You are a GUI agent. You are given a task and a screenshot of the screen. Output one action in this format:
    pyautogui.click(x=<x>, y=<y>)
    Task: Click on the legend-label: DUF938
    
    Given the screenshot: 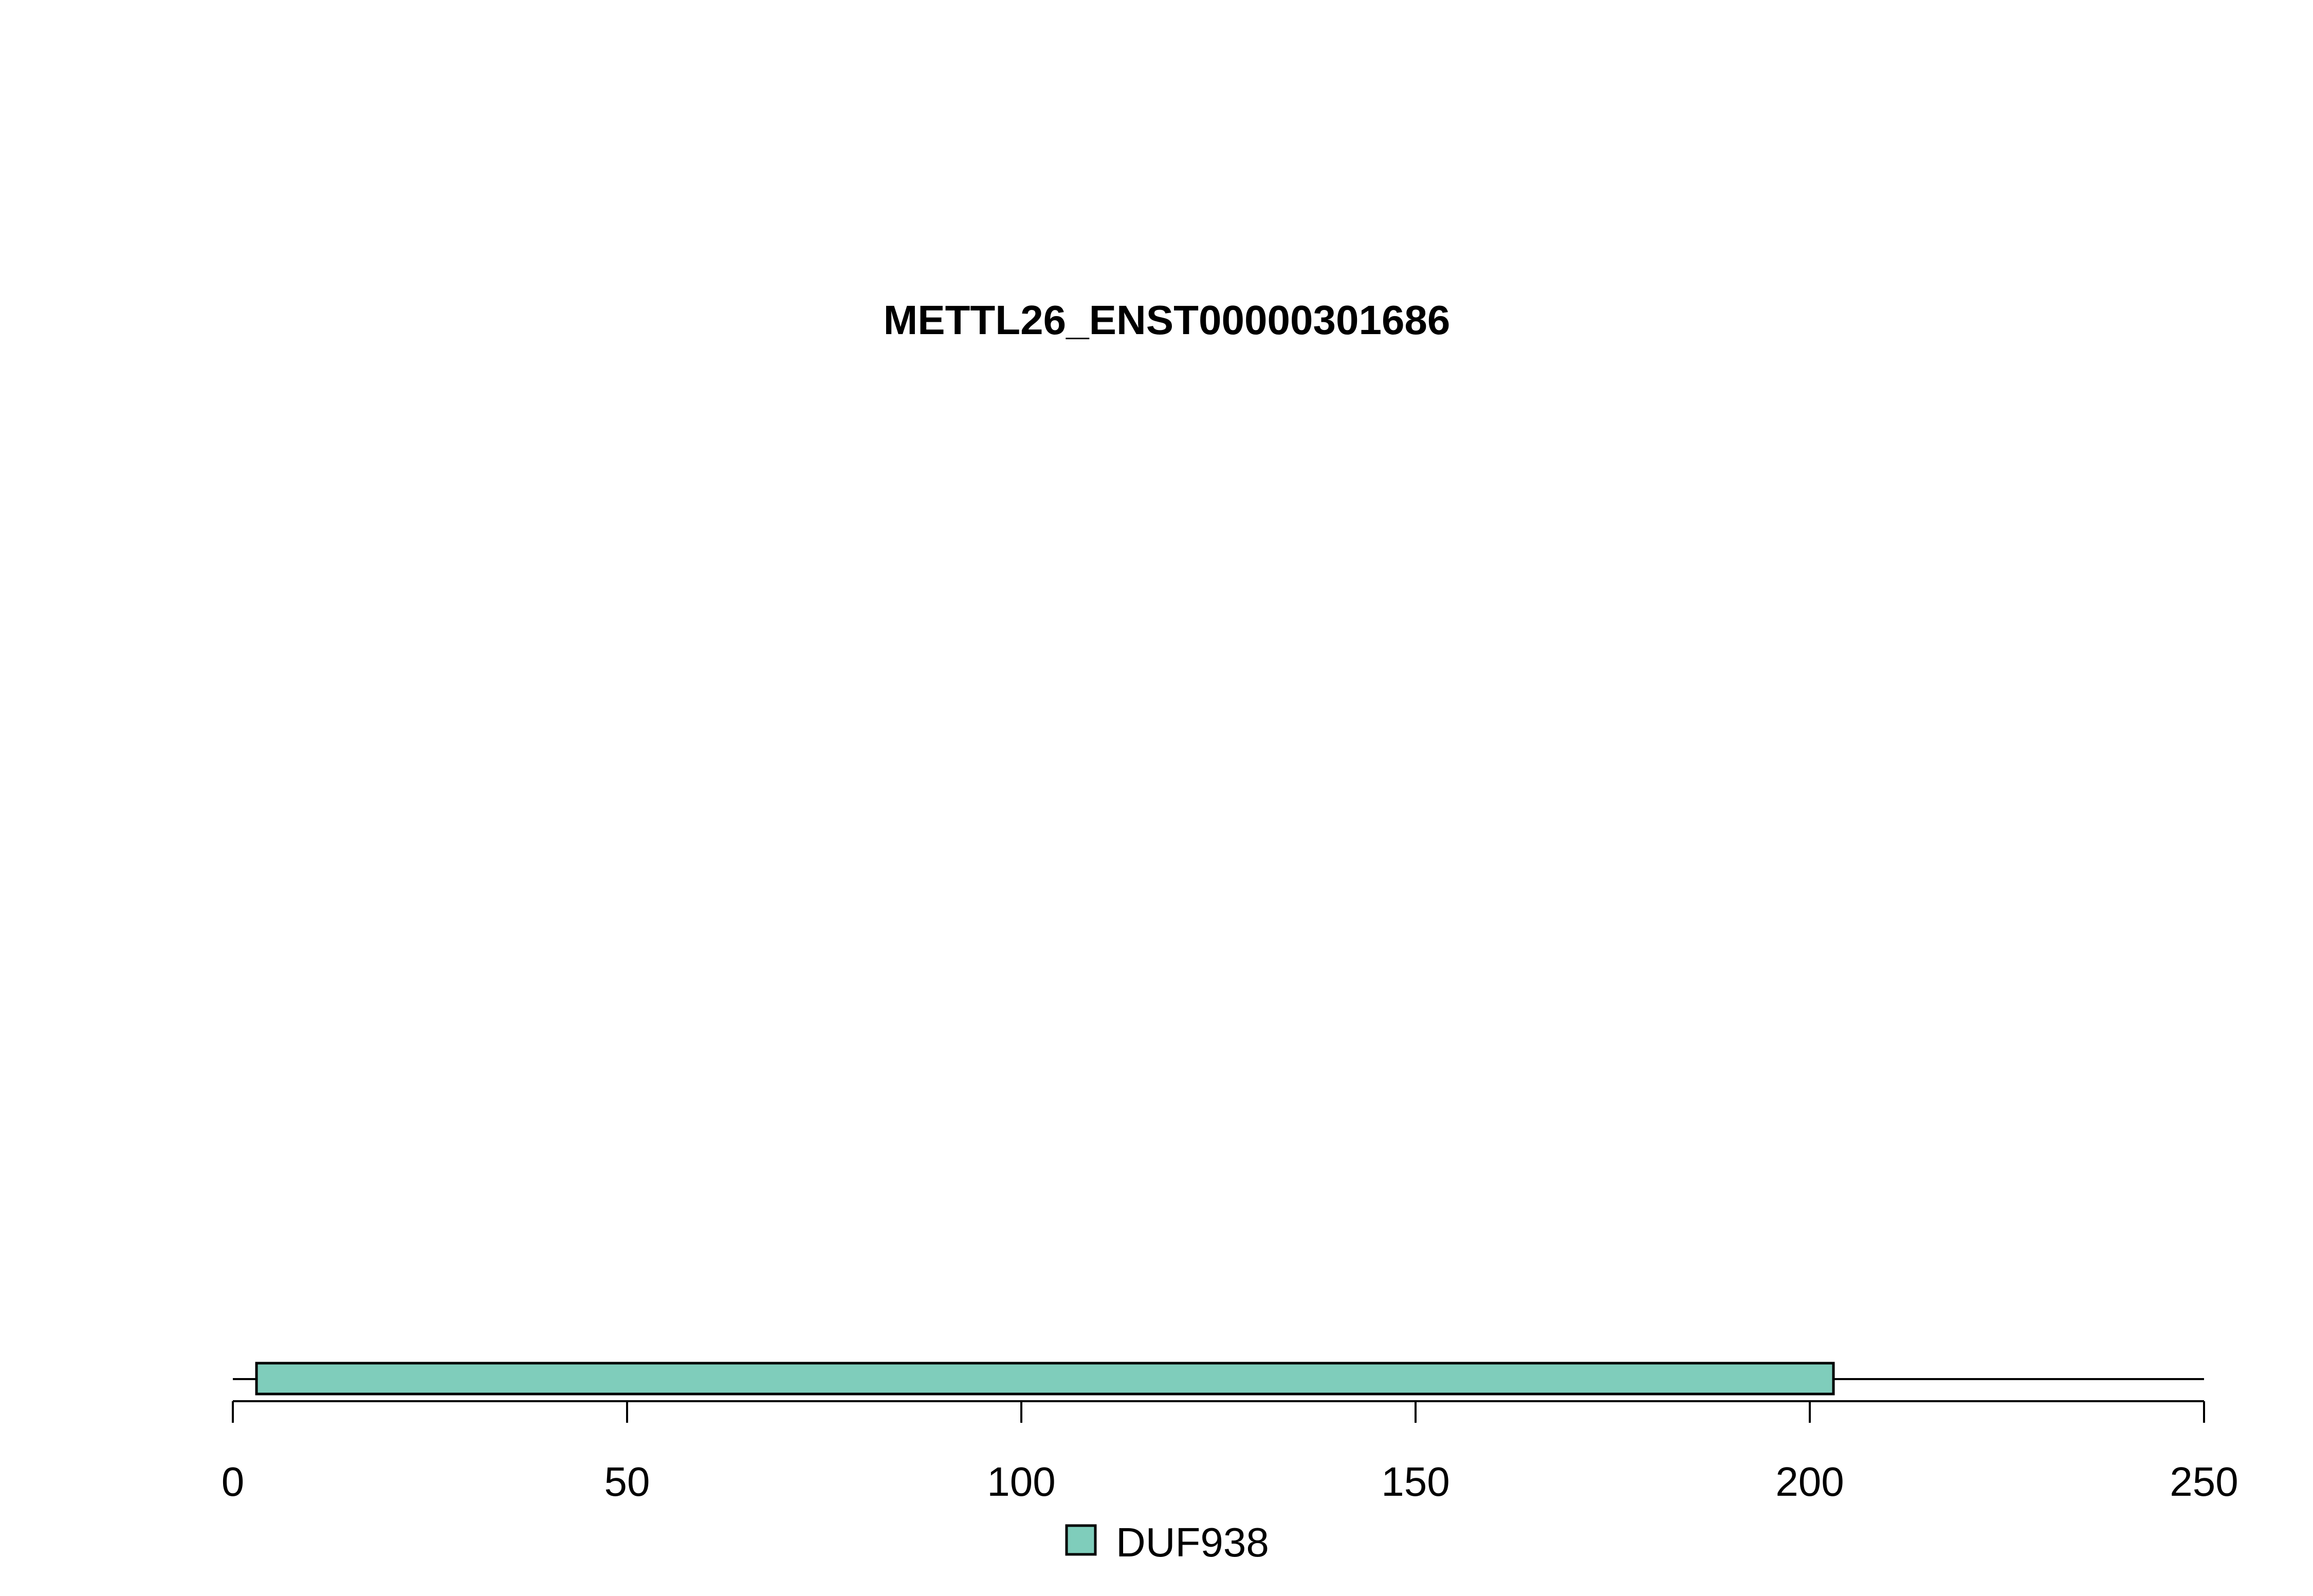 What is the action you would take?
    pyautogui.click(x=1192, y=1542)
    